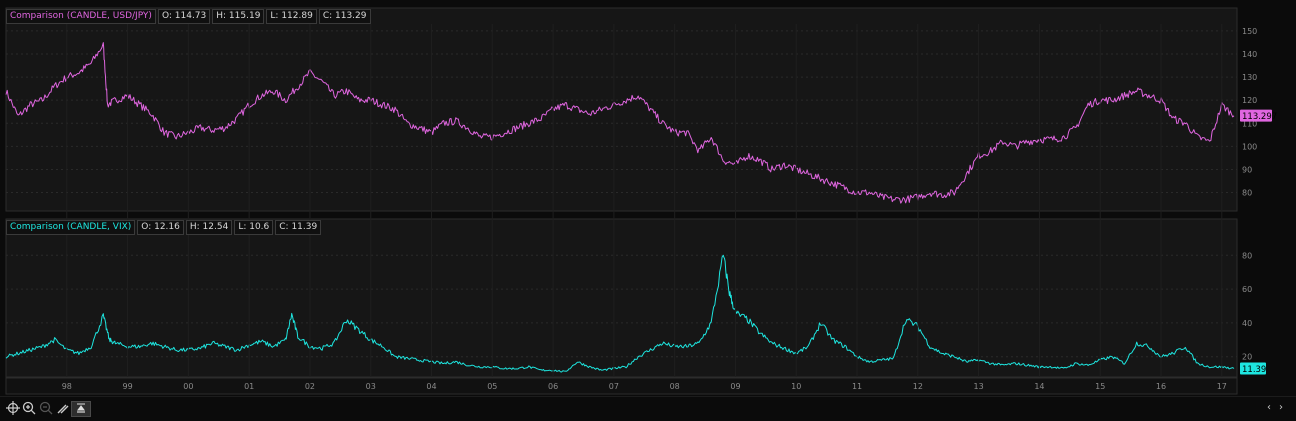  What do you see at coordinates (1100, 386) in the screenshot?
I see `x-tick-label: 15` at bounding box center [1100, 386].